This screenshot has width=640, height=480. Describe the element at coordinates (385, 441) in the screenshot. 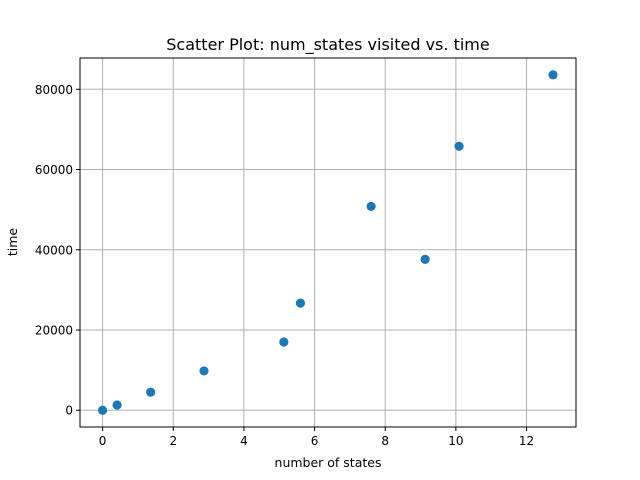

I see `x-tick-label: 8` at that location.